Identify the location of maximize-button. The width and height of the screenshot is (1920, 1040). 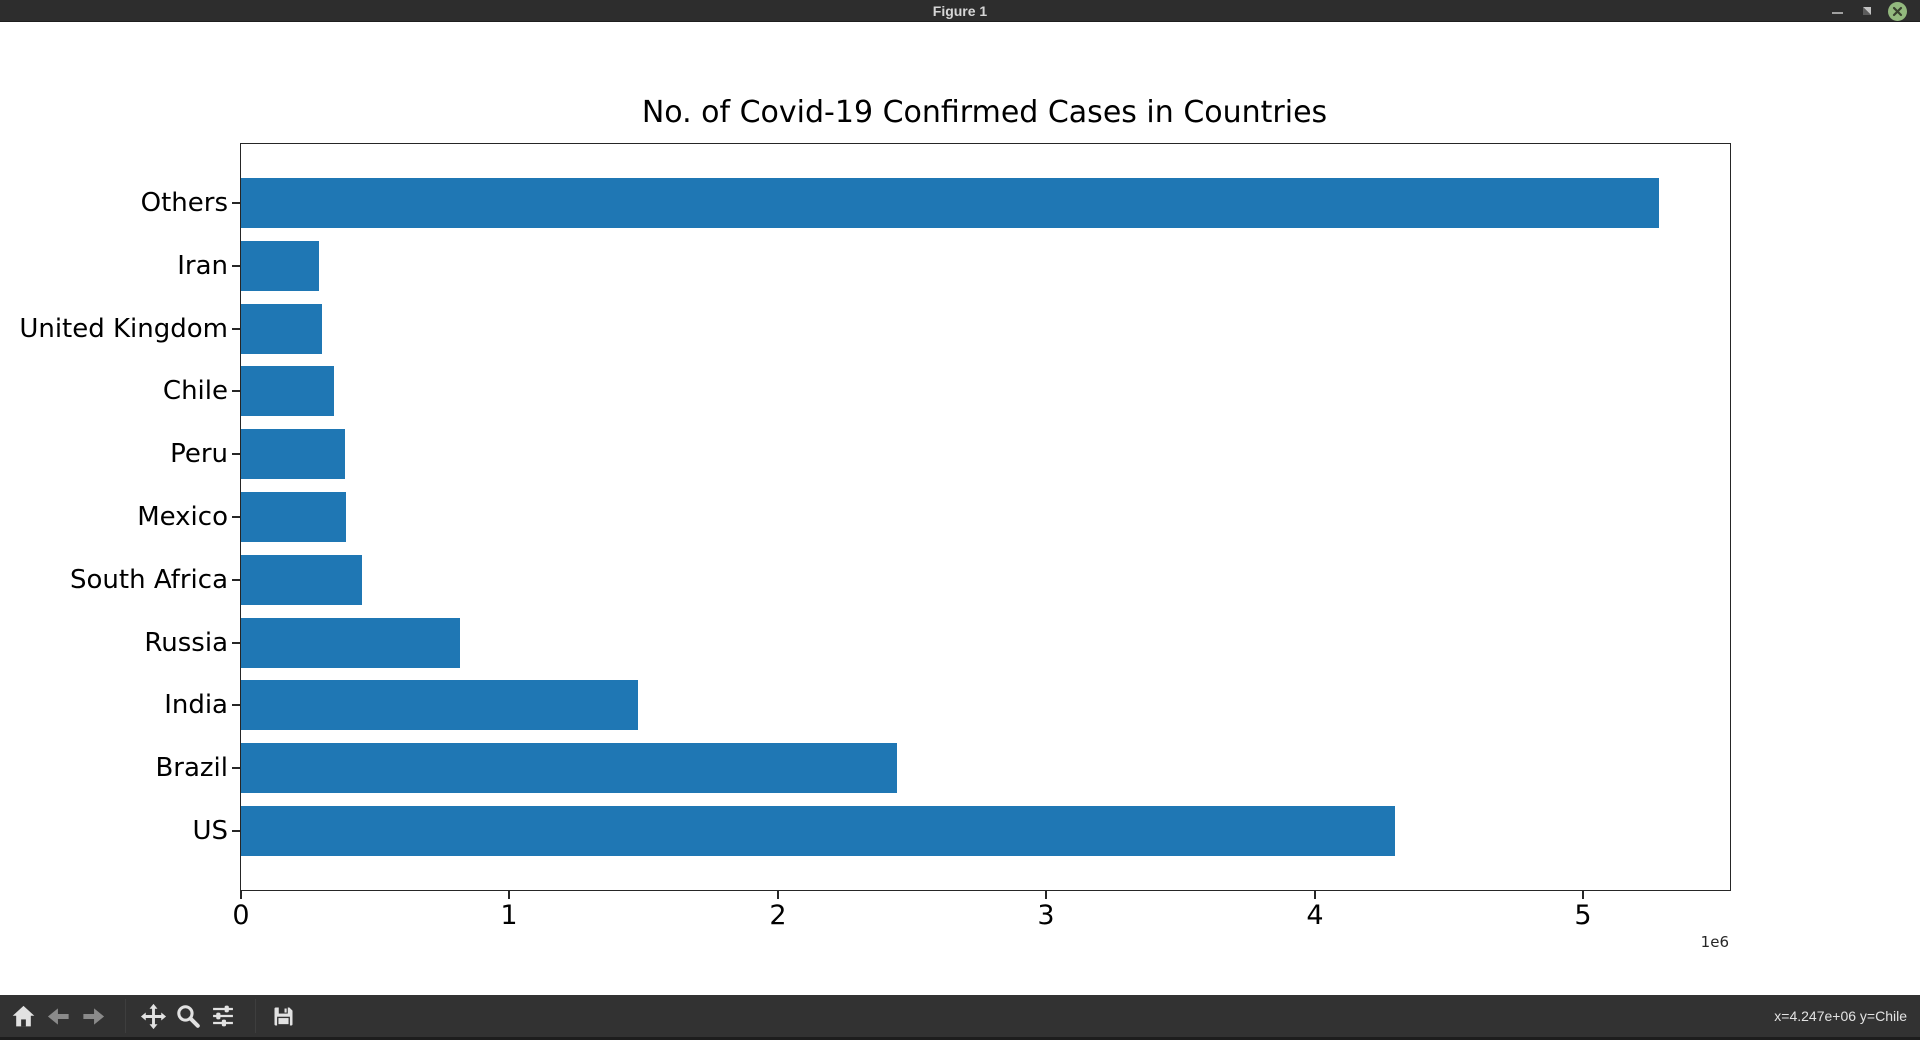
(1867, 11).